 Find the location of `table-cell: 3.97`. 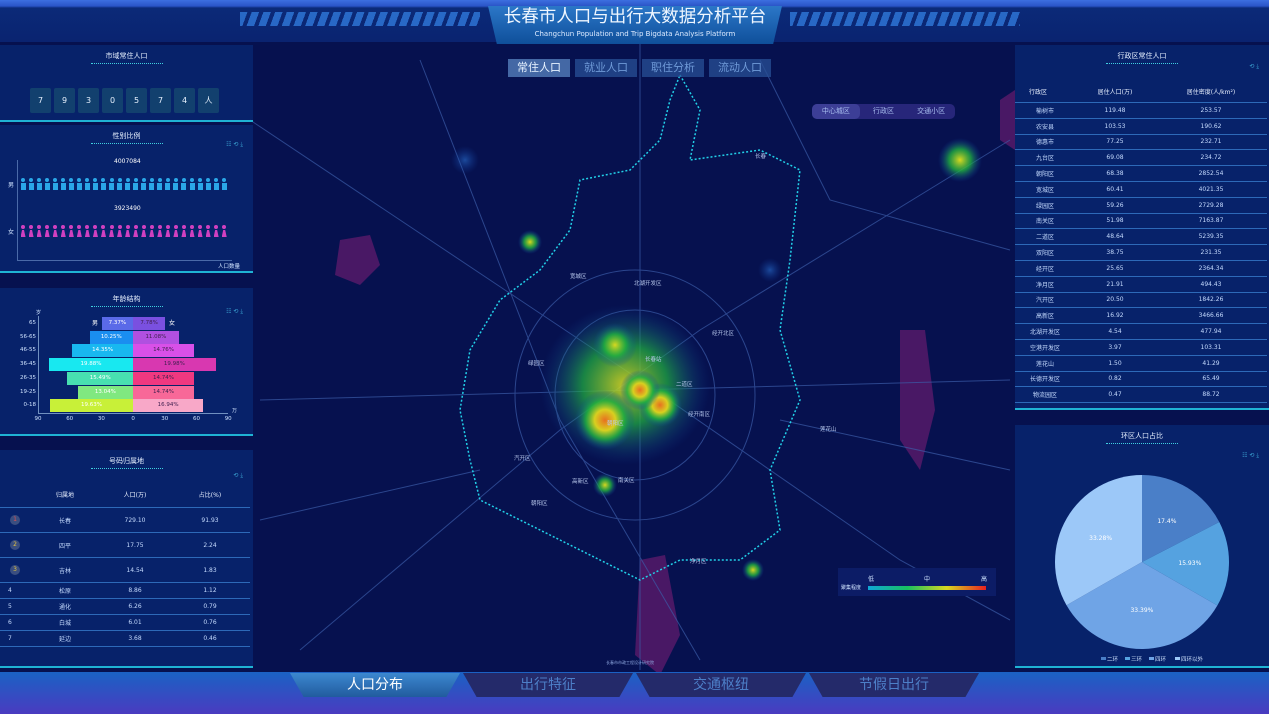

table-cell: 3.97 is located at coordinates (1115, 347).